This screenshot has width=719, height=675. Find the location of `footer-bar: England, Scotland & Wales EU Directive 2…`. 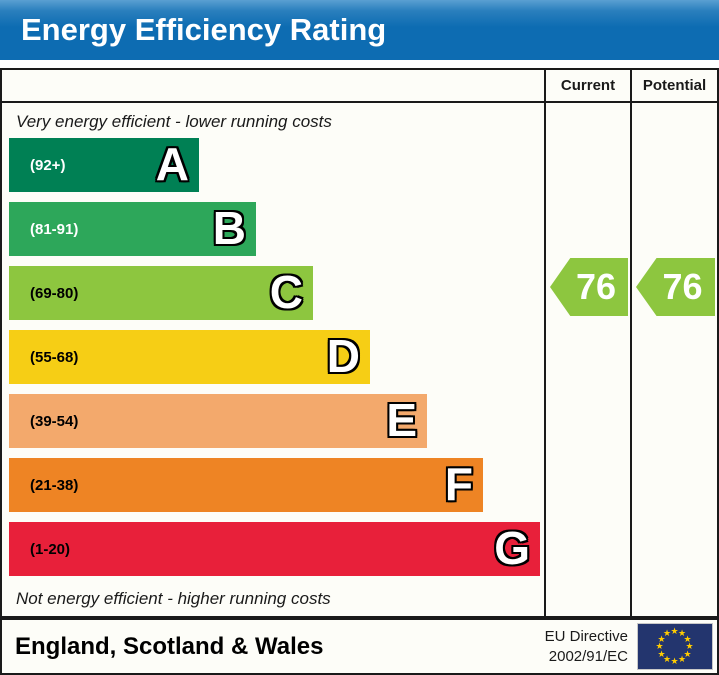

footer-bar: England, Scotland & Wales EU Directive 2… is located at coordinates (359, 646).